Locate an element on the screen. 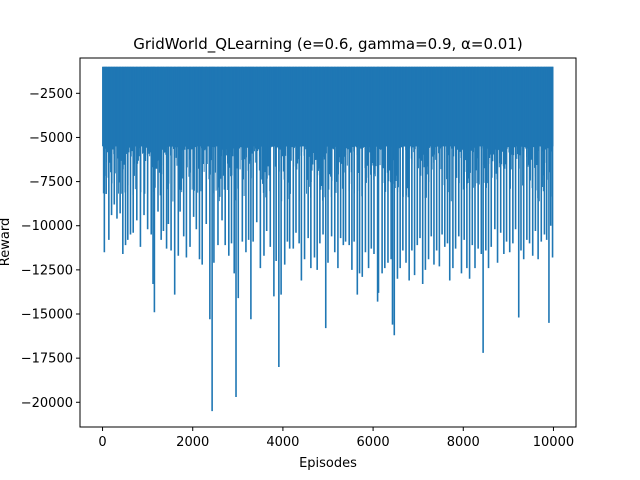 The height and width of the screenshot is (480, 640). x-tick-label: 2000 is located at coordinates (192, 442).